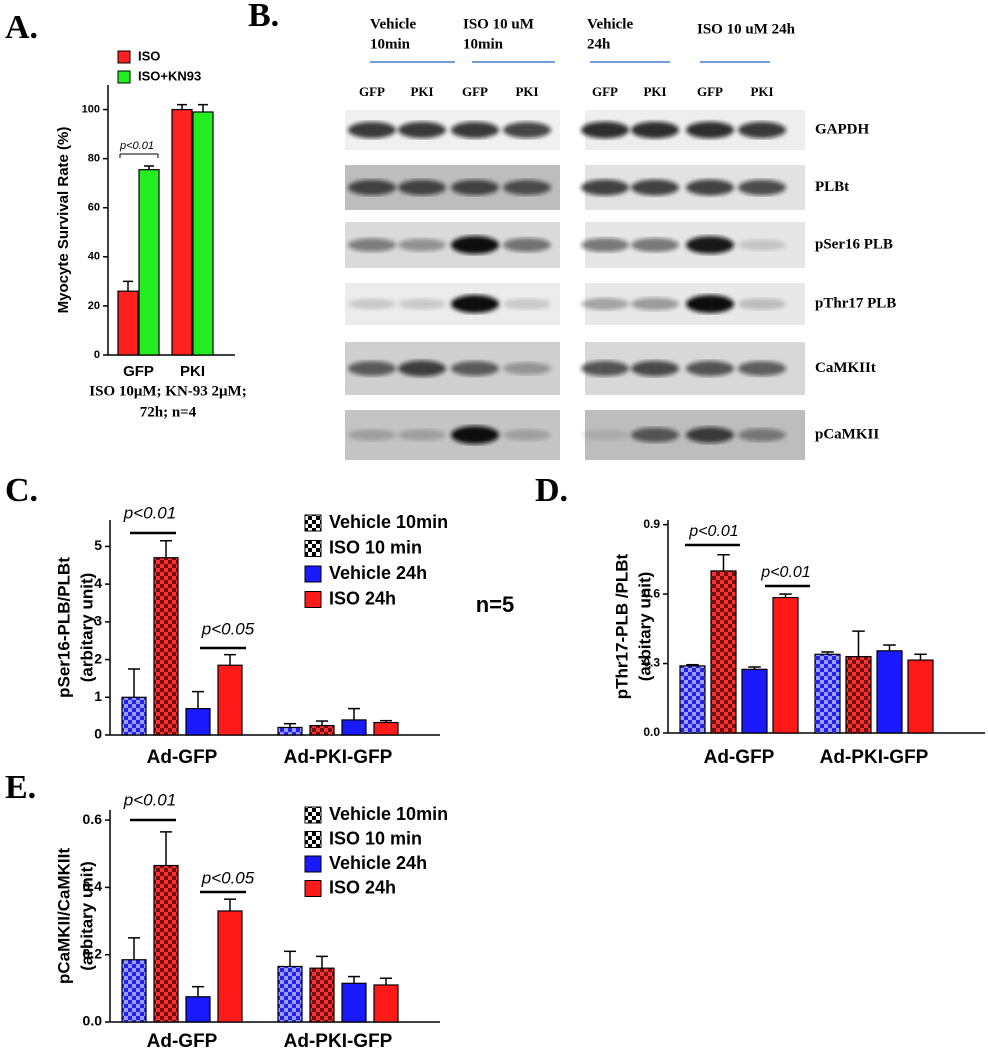  What do you see at coordinates (599, 44) in the screenshot?
I see `group-label: 24h` at bounding box center [599, 44].